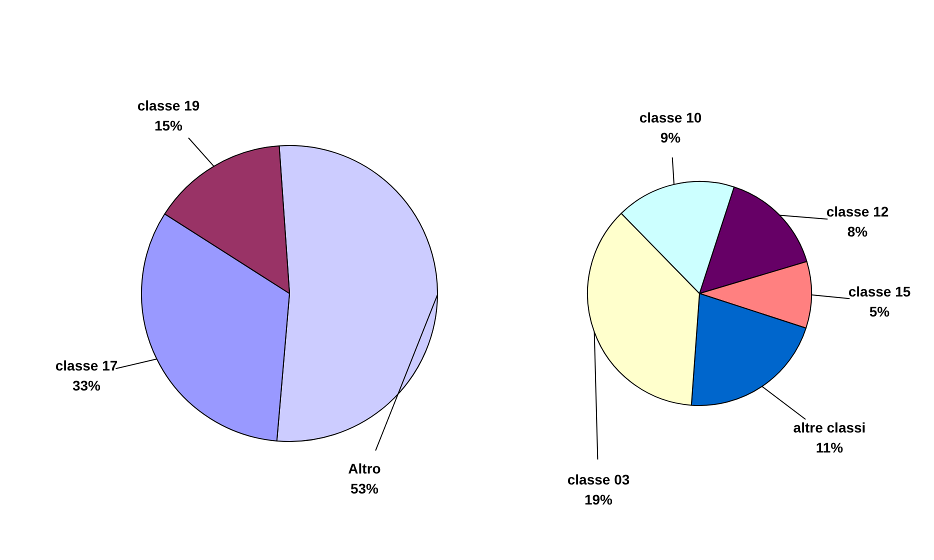  What do you see at coordinates (829, 428) in the screenshot?
I see `slice-label: altre classi` at bounding box center [829, 428].